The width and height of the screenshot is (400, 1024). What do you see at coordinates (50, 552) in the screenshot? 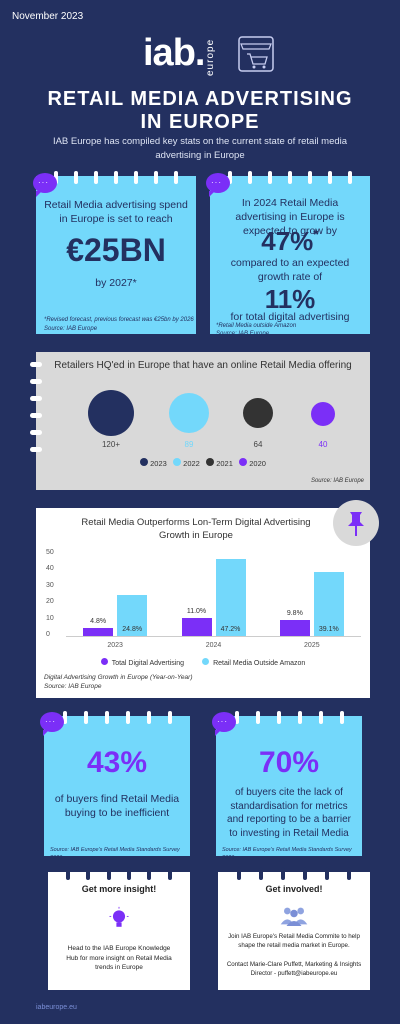
I see `y-tick-label: 50` at bounding box center [50, 552].